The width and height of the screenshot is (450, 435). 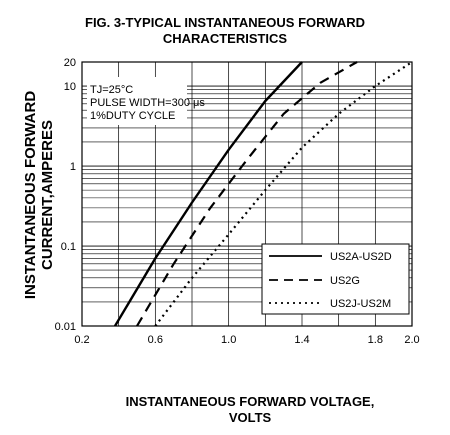 I want to click on x-axis-label-line2: VOLTS, so click(x=250, y=417).